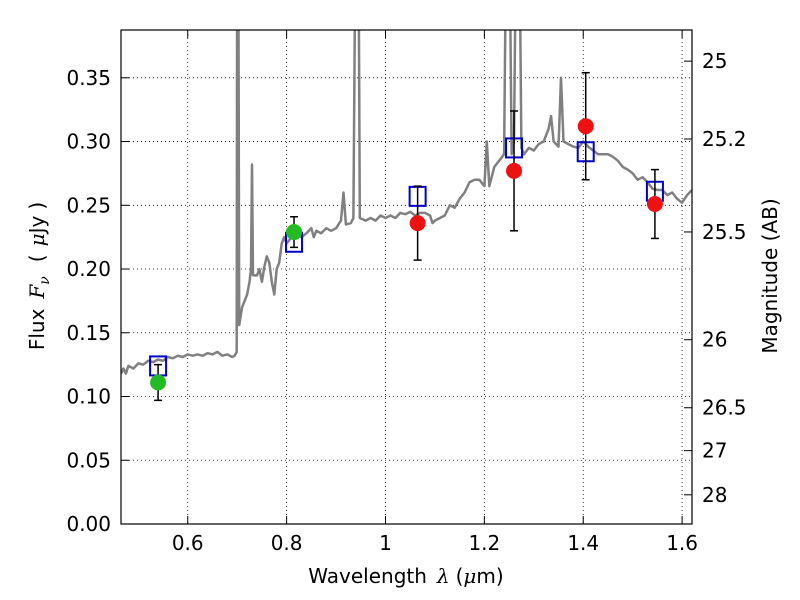 The image size is (800, 600). What do you see at coordinates (88, 142) in the screenshot?
I see `y-tick-label: 0.30` at bounding box center [88, 142].